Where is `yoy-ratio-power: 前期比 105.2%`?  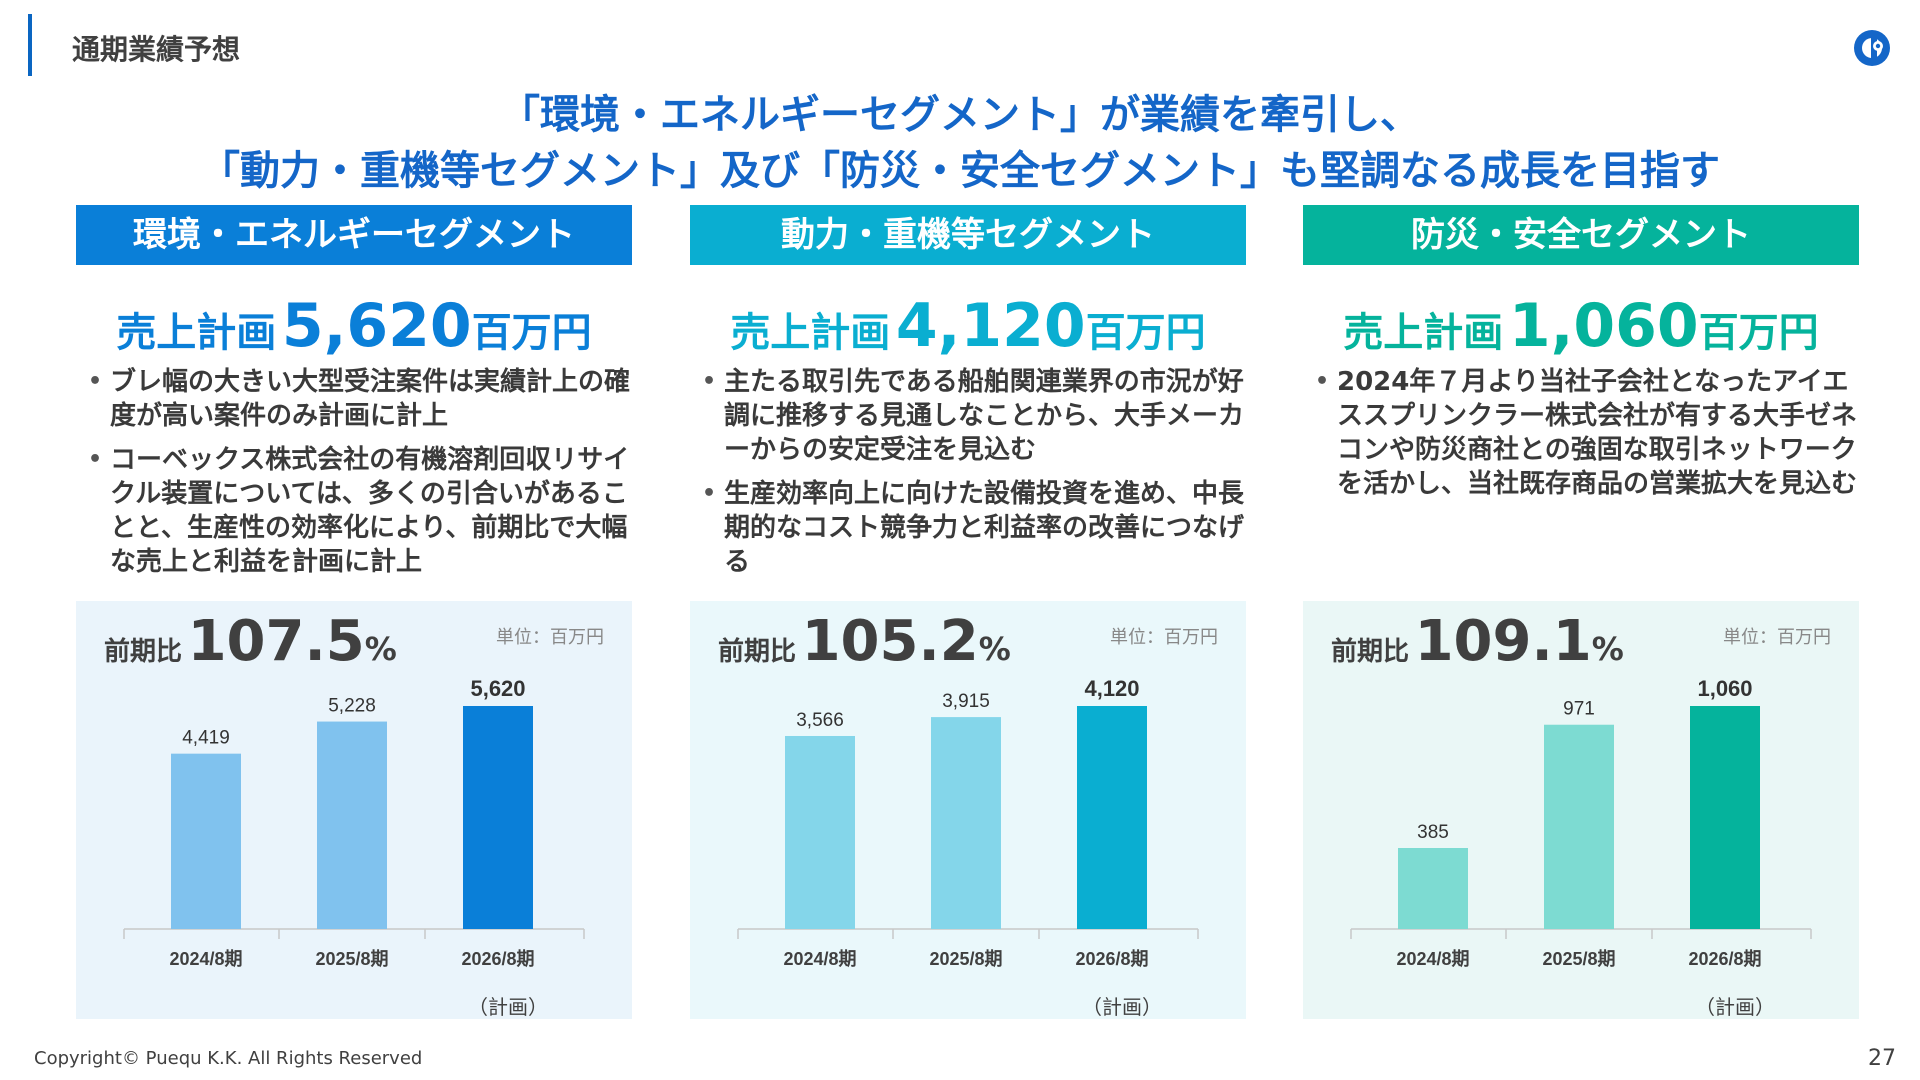 yoy-ratio-power: 前期比 105.2% is located at coordinates (864, 641).